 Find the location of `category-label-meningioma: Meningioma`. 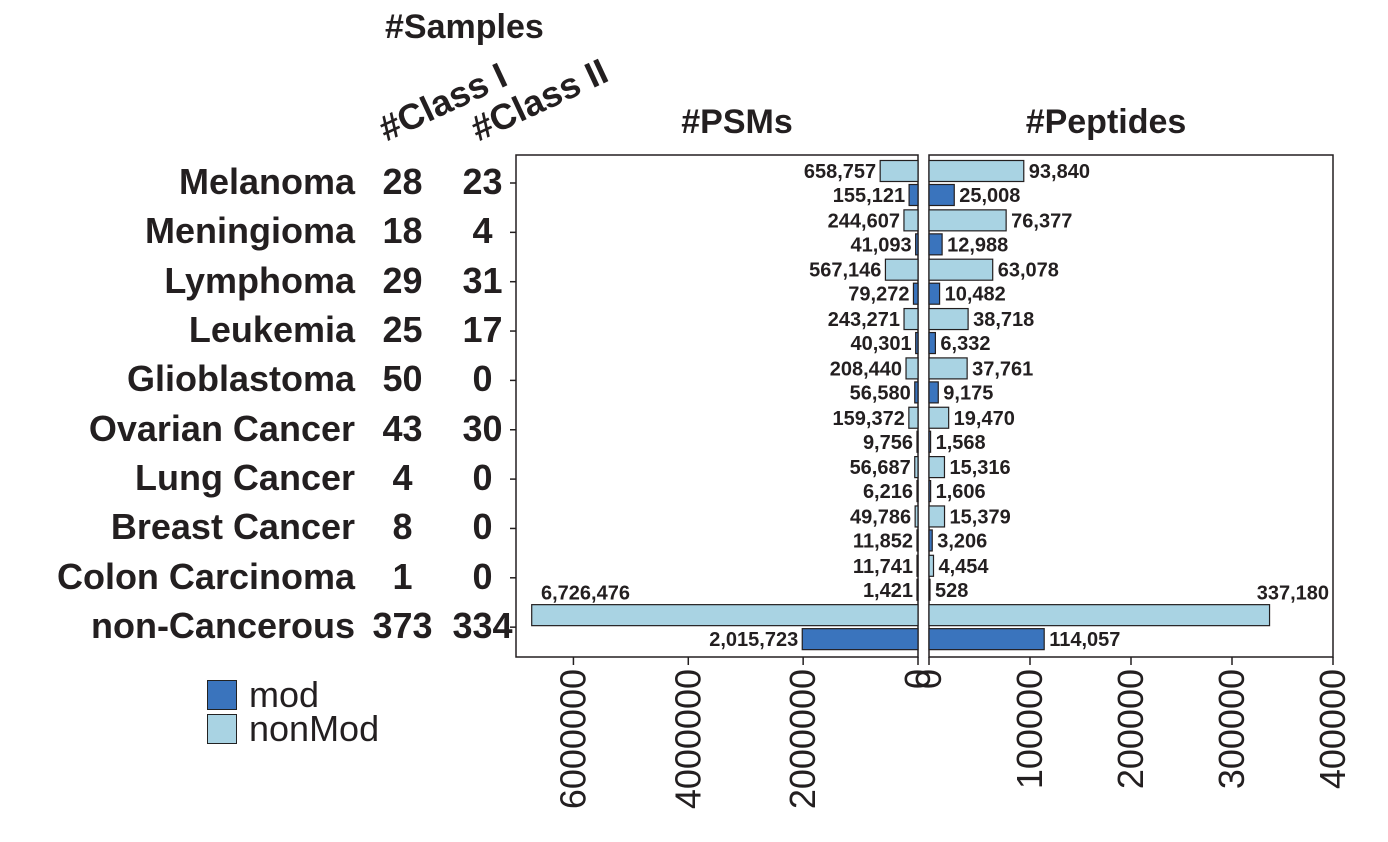

category-label-meningioma: Meningioma is located at coordinates (249, 231).